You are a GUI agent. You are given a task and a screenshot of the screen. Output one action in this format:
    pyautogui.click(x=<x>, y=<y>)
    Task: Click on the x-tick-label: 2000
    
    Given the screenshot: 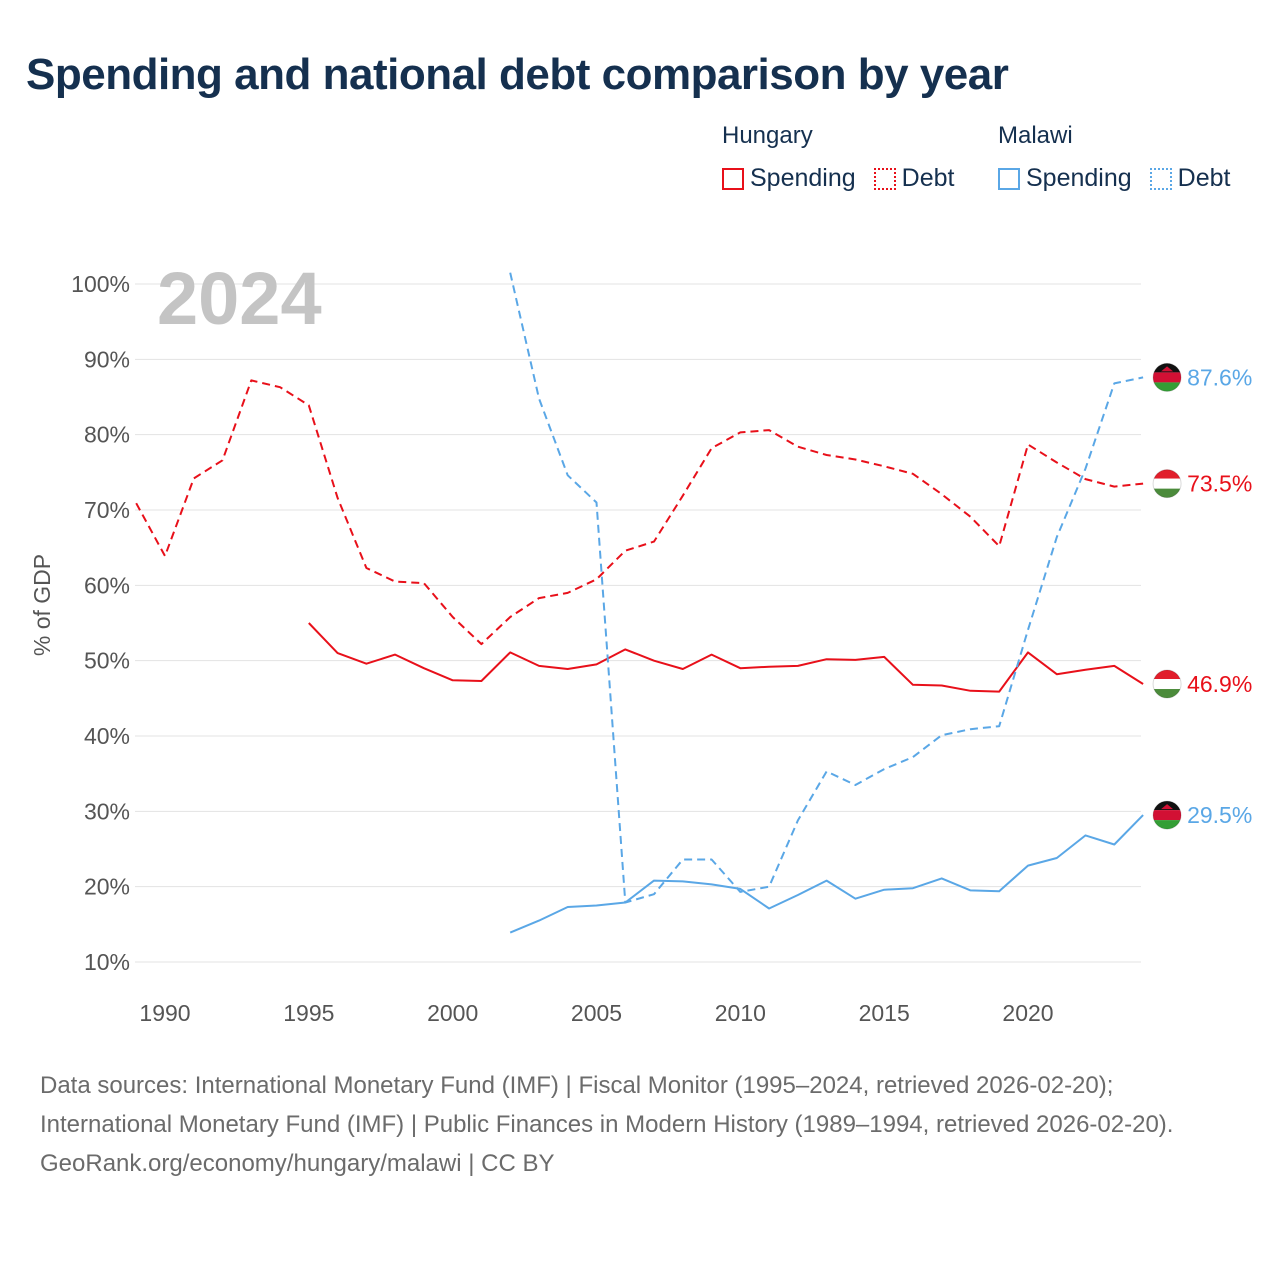 What is the action you would take?
    pyautogui.click(x=452, y=1013)
    